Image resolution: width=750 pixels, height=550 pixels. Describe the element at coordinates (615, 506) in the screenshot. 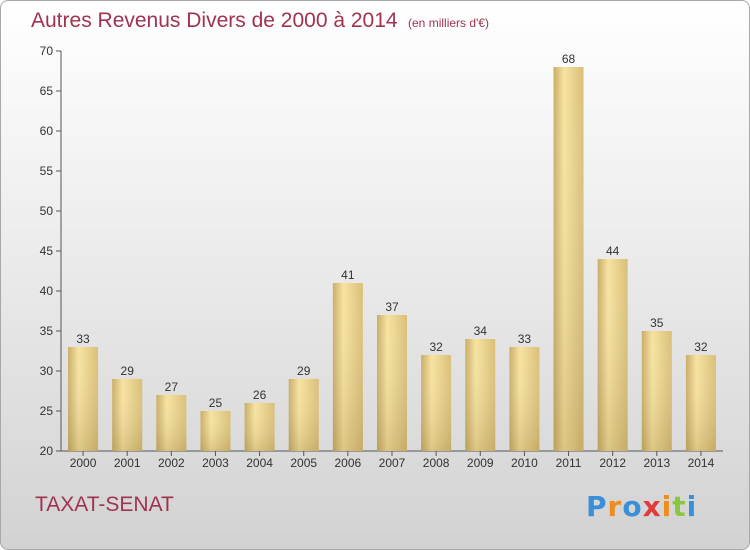

I see `logo-letter: r` at that location.